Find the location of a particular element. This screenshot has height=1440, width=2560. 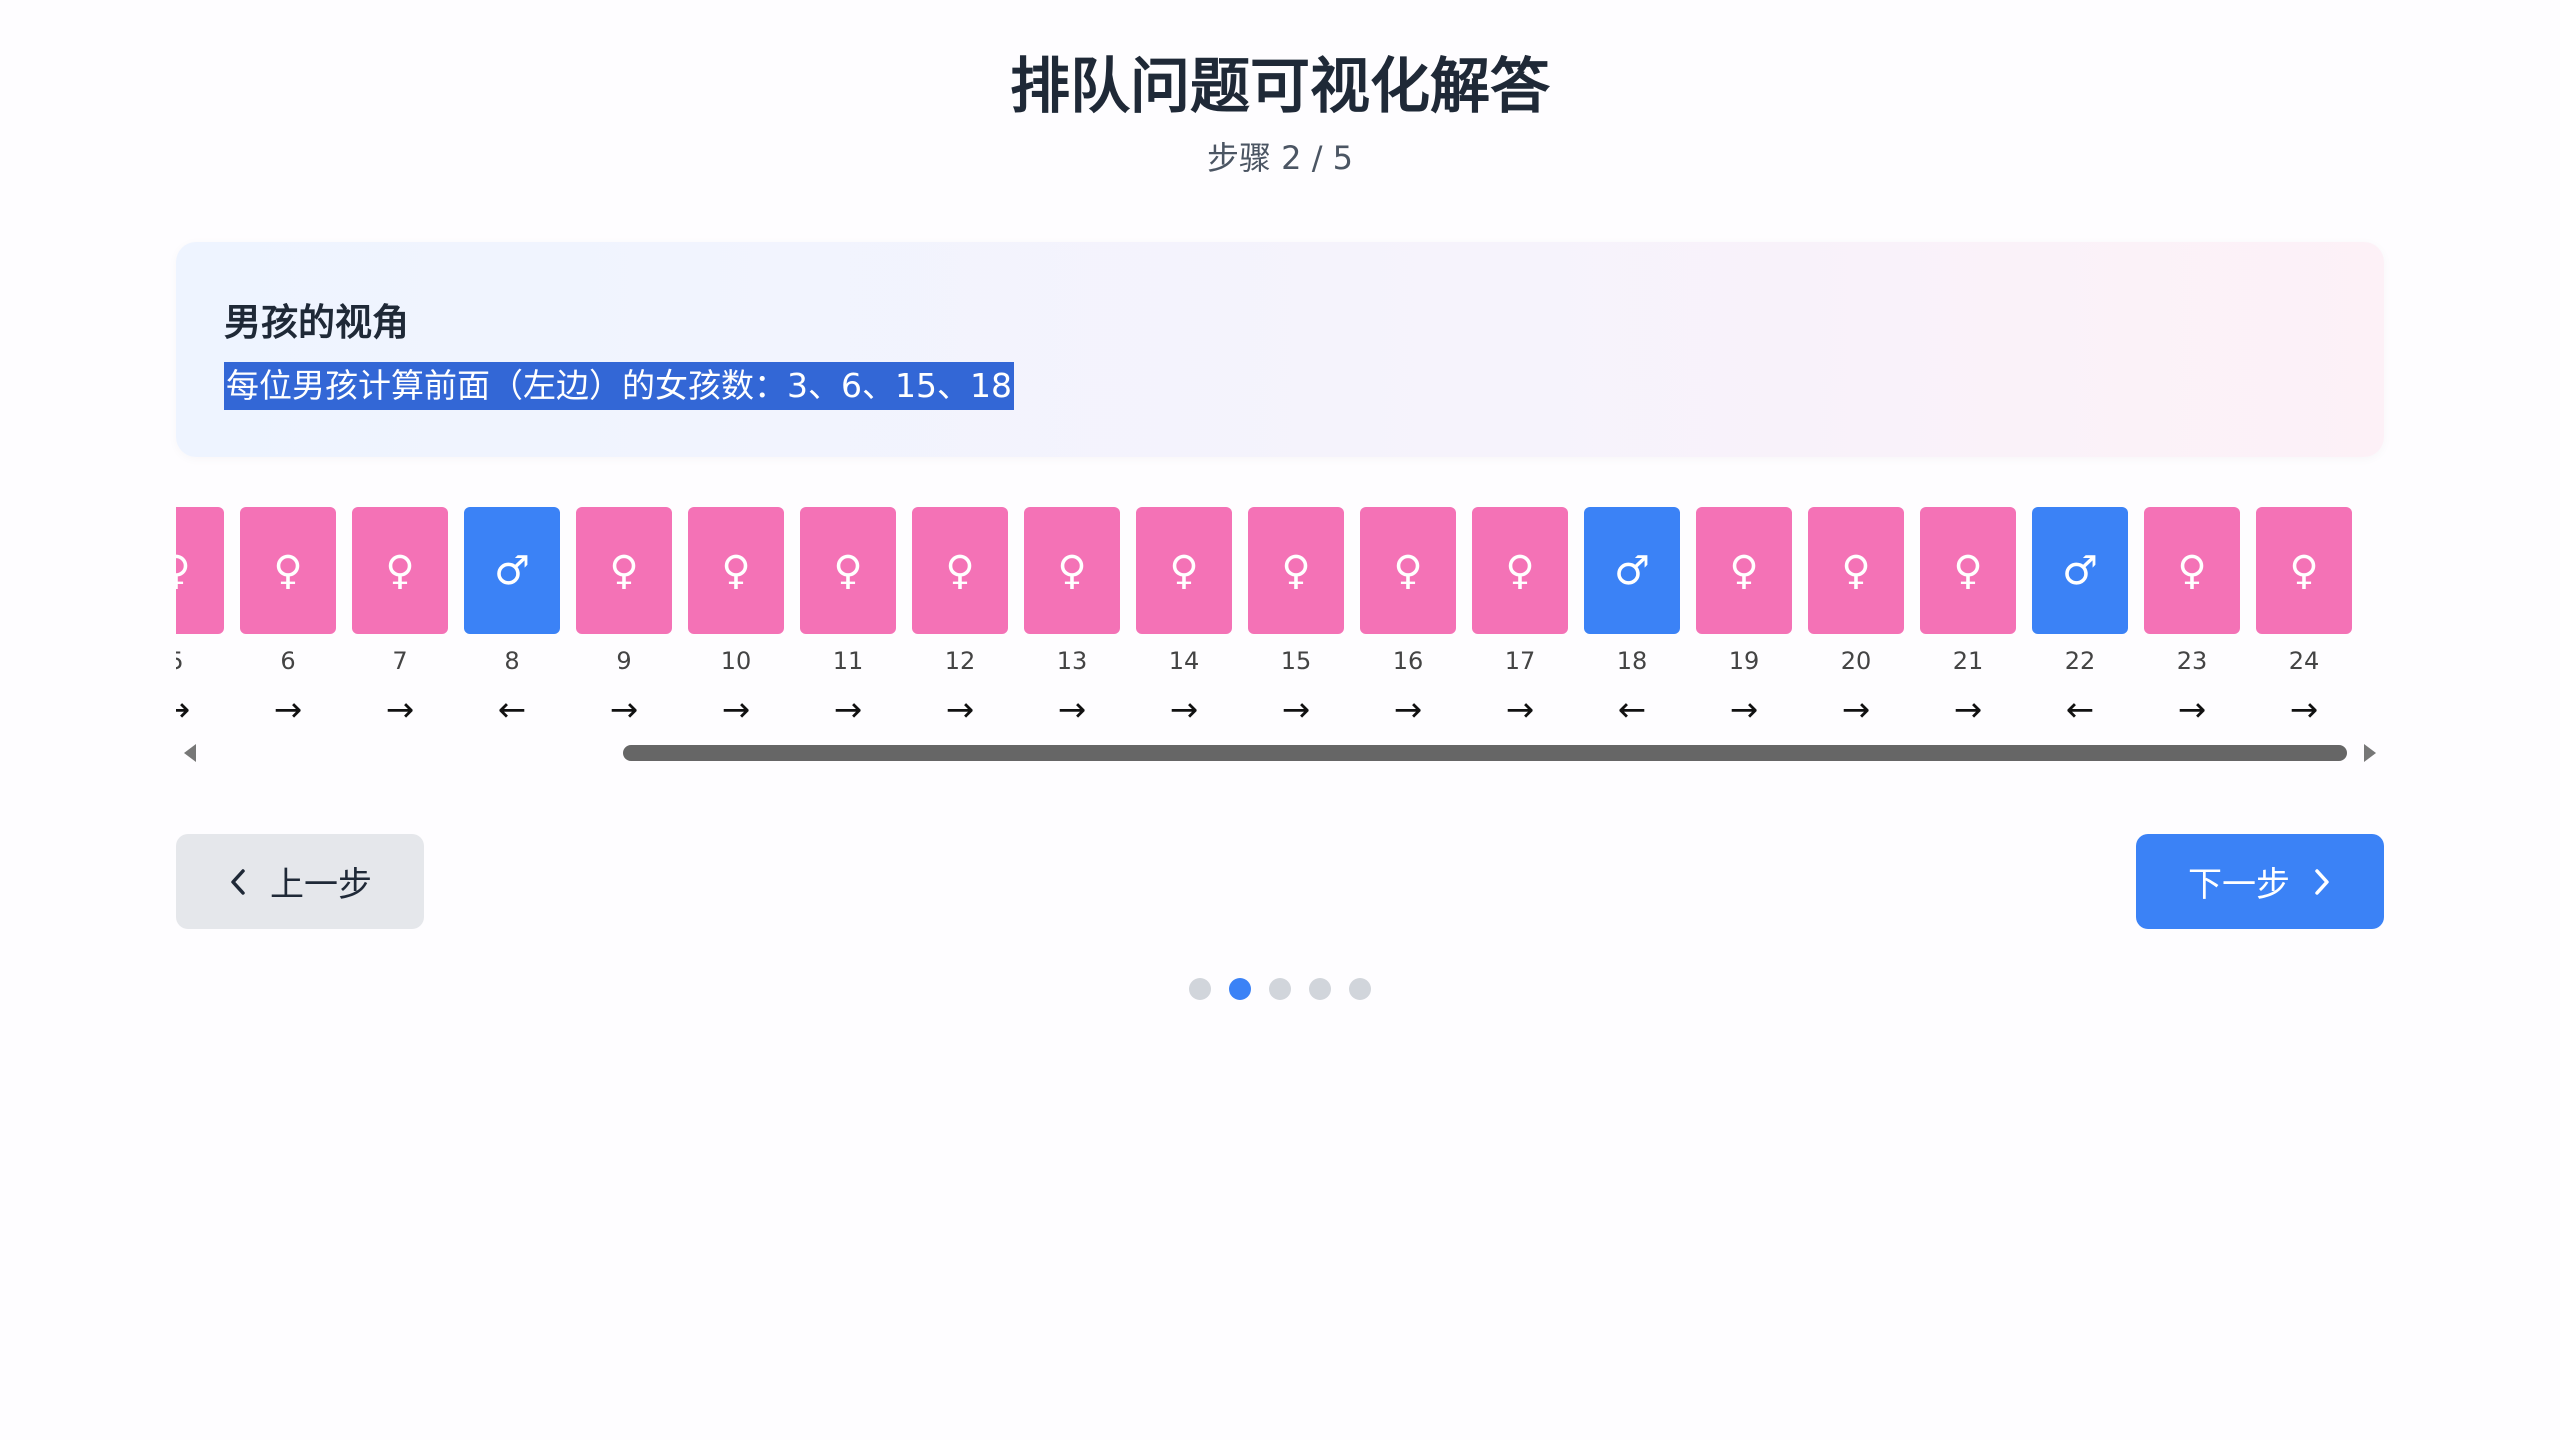

chevron-left-icon is located at coordinates (238, 881).